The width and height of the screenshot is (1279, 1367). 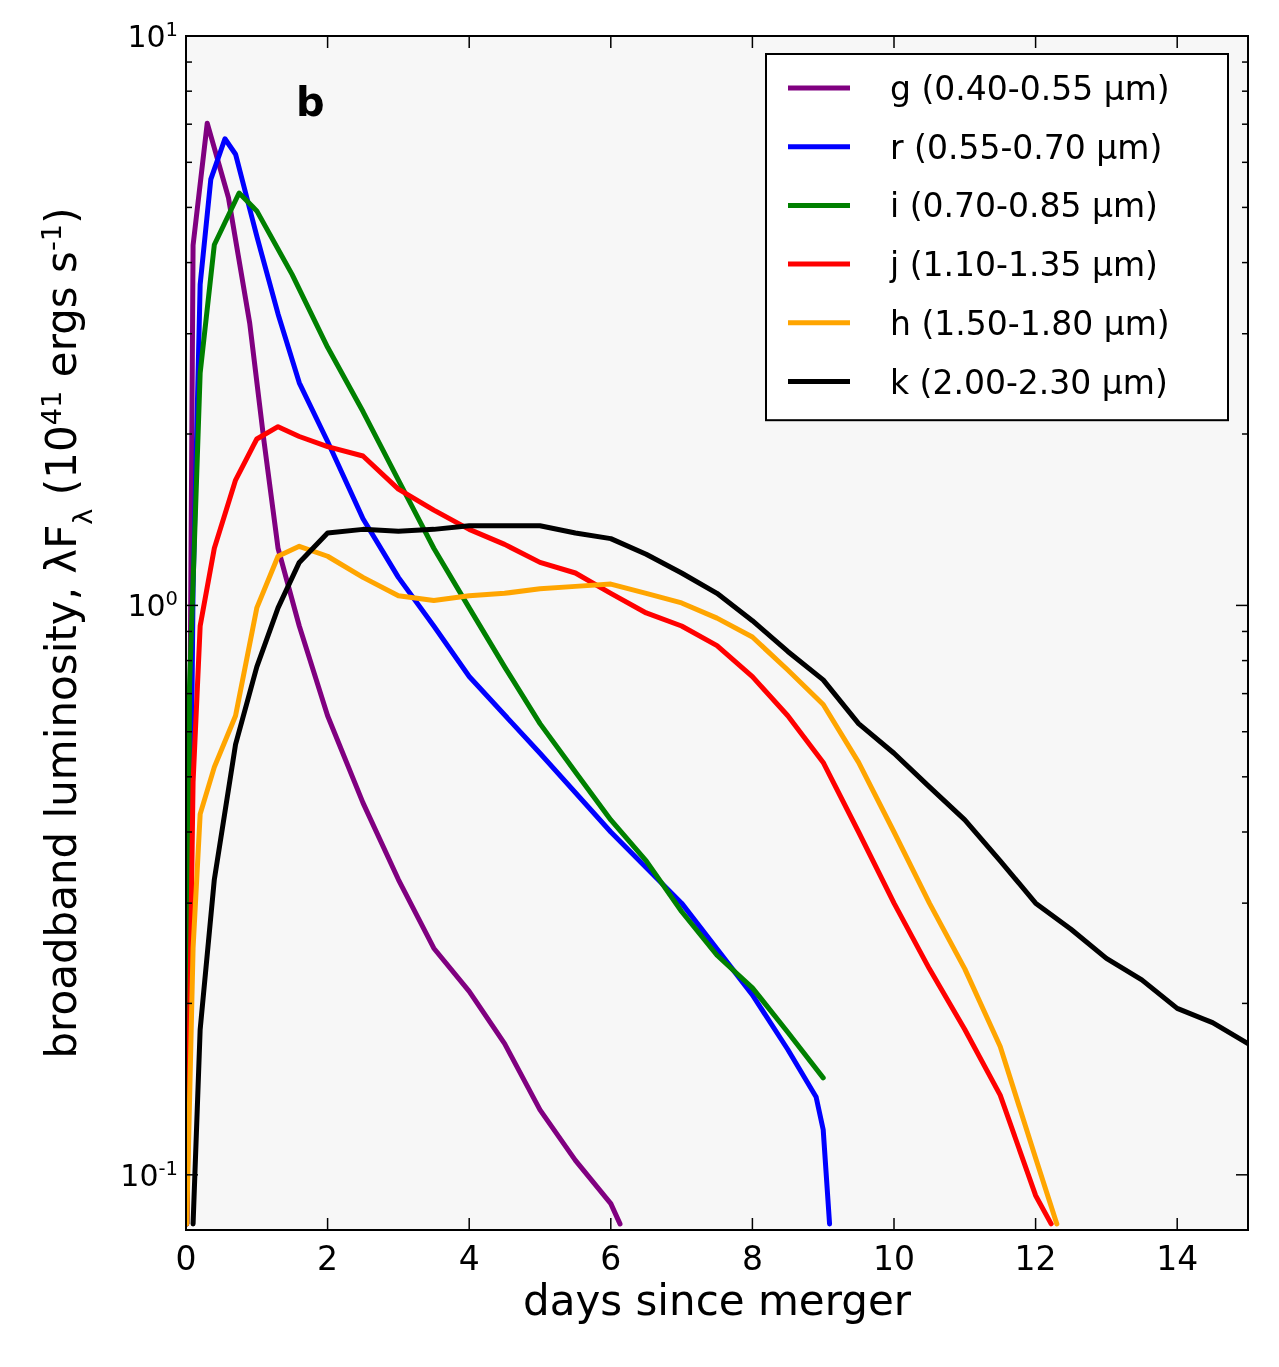 I want to click on x-tick-label: 0, so click(x=186, y=1258).